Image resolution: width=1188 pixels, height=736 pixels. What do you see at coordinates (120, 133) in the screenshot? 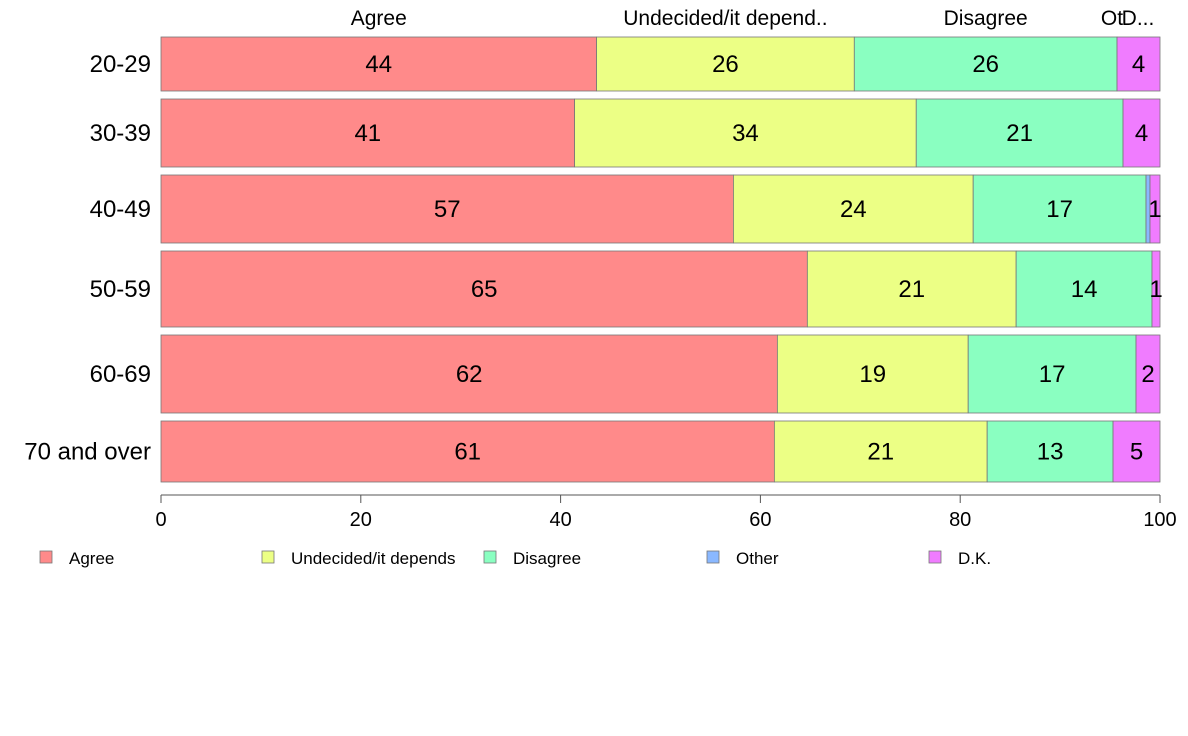
I see `category-label: 30-39` at bounding box center [120, 133].